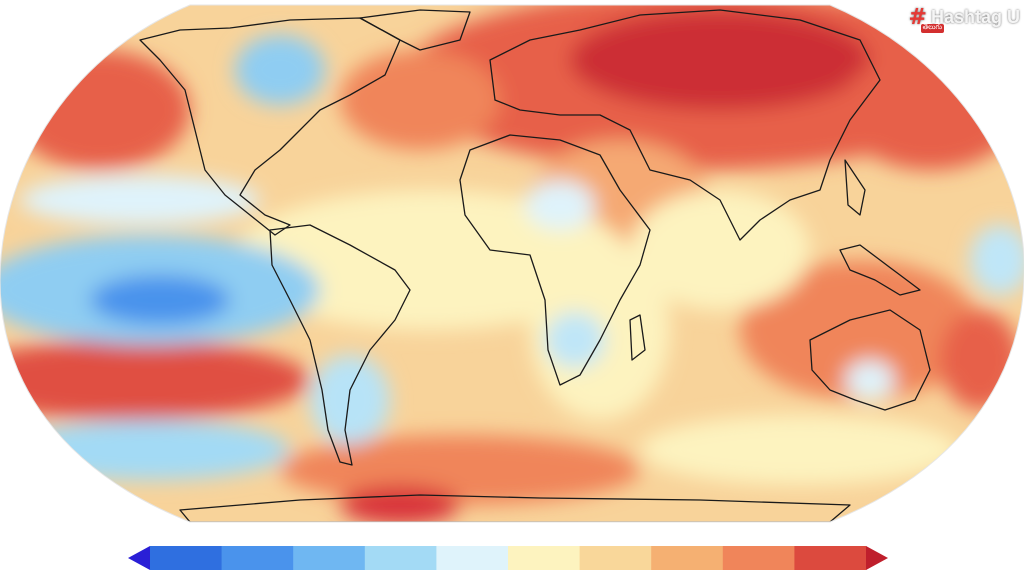 Image resolution: width=1024 pixels, height=576 pixels. What do you see at coordinates (917, 17) in the screenshot?
I see `hash-logo-icon: #` at bounding box center [917, 17].